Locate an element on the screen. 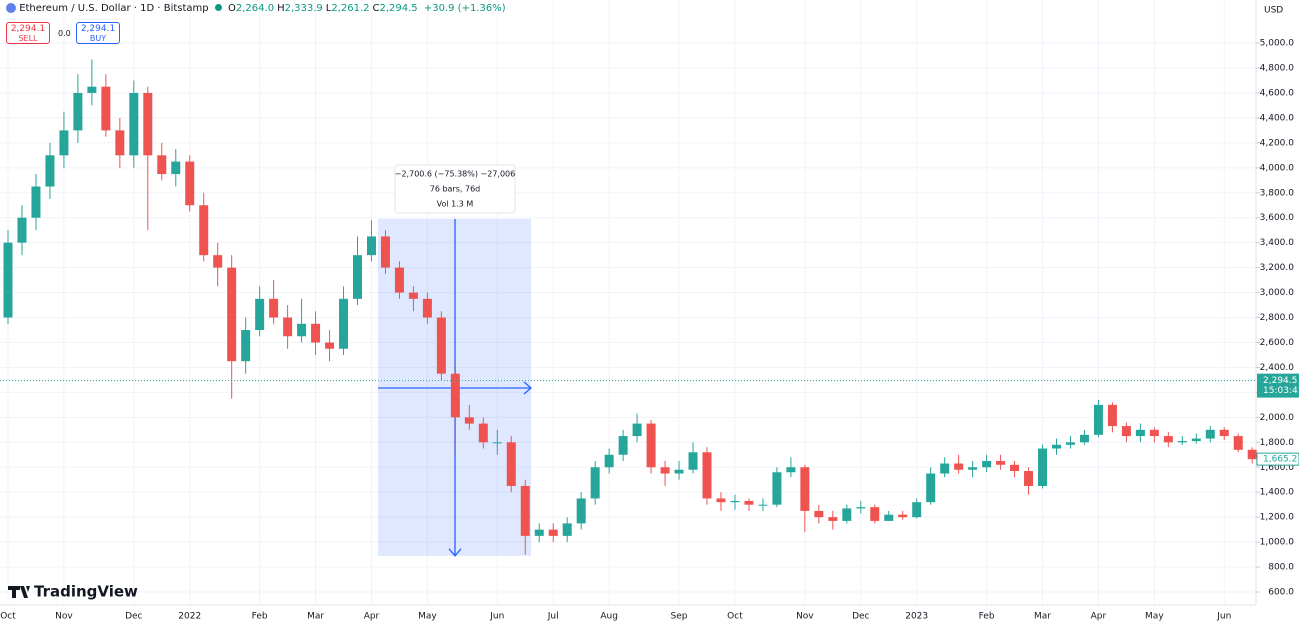 The image size is (1299, 625). y-tick-label: 2,000.0 is located at coordinates (1277, 418).